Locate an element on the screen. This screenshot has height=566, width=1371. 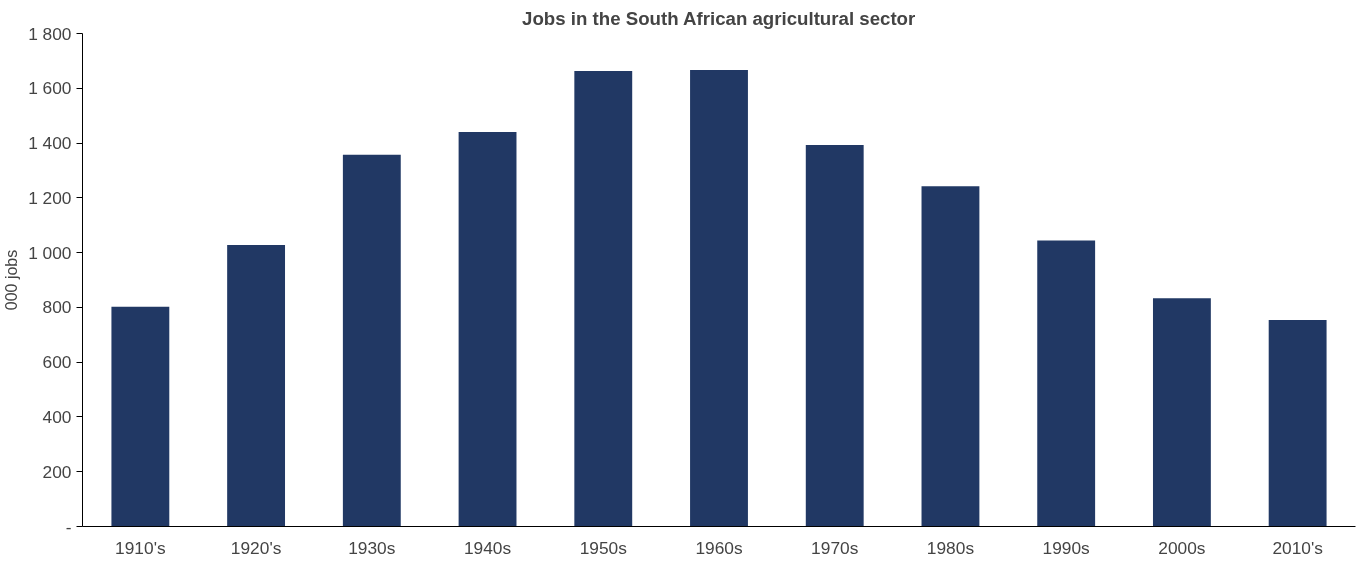
y-axis-title: 000 jobs is located at coordinates (12, 280).